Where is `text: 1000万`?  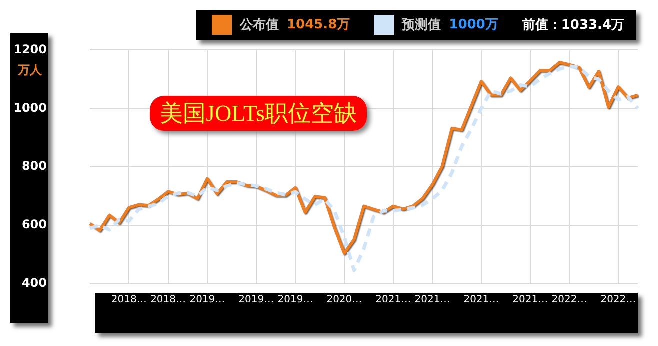 text: 1000万 is located at coordinates (473, 25).